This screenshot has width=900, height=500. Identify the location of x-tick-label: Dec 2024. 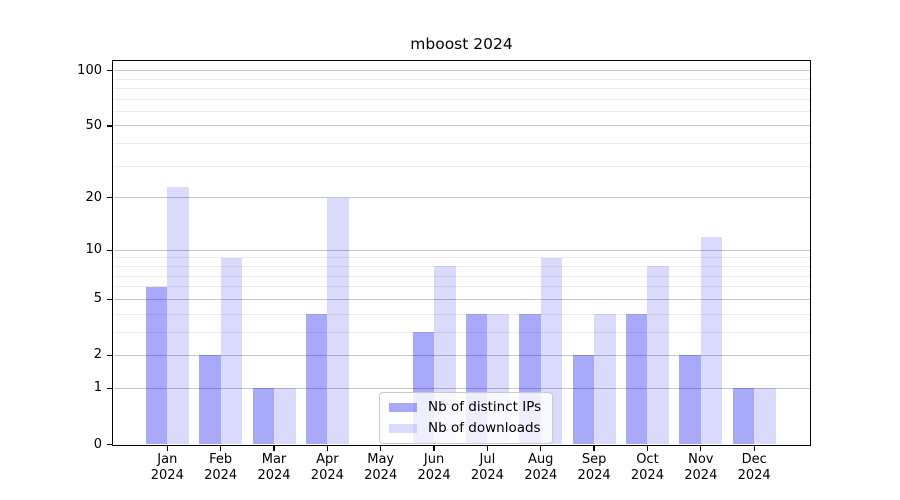
(754, 467).